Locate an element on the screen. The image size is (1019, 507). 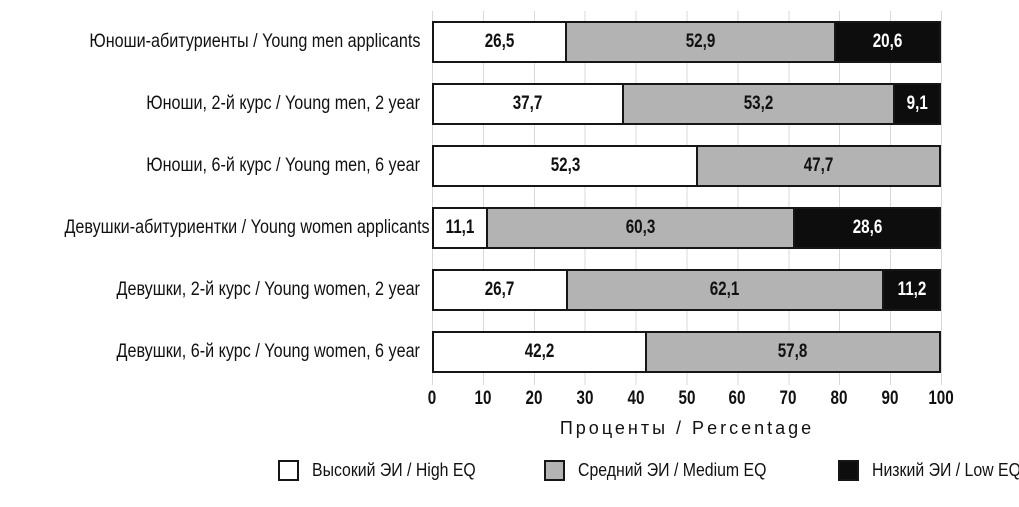
bar-value-label: 9,1 is located at coordinates (917, 103).